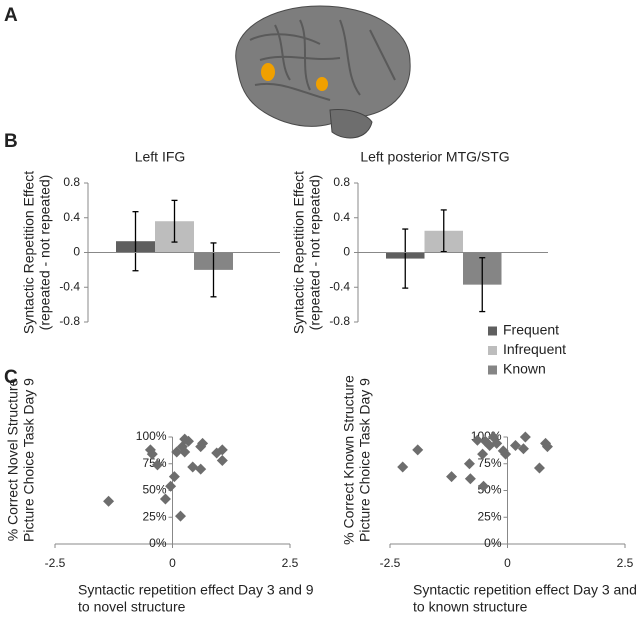 This screenshot has height=621, width=640. I want to click on panel-label: C, so click(11, 377).